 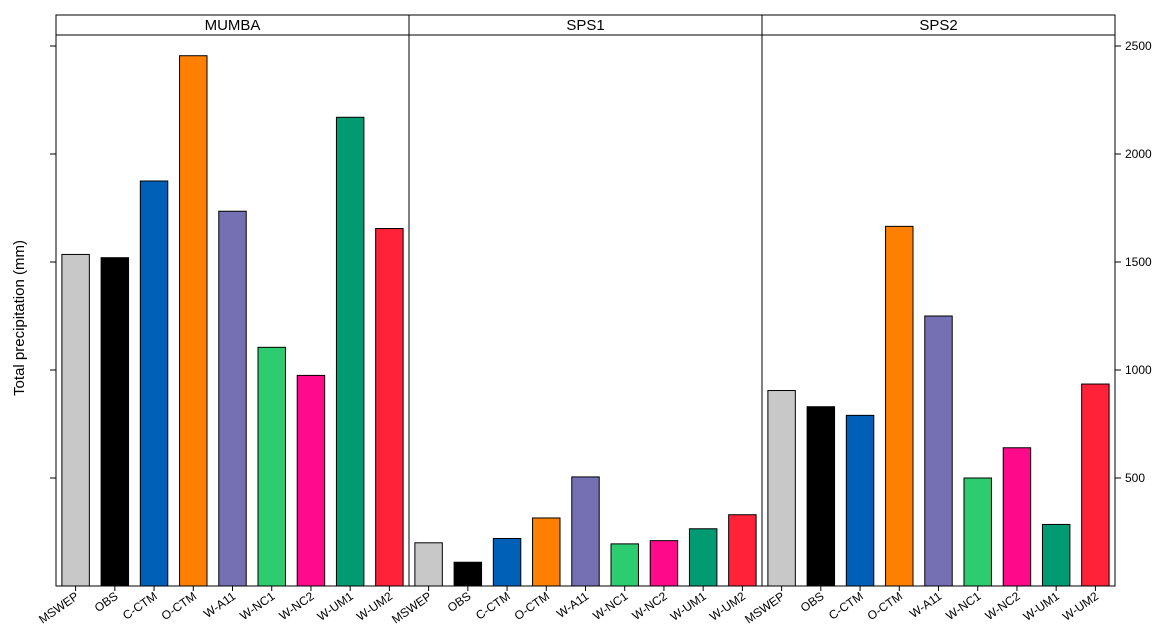 What do you see at coordinates (1095, 485) in the screenshot?
I see `bar-sps2-w-um2` at bounding box center [1095, 485].